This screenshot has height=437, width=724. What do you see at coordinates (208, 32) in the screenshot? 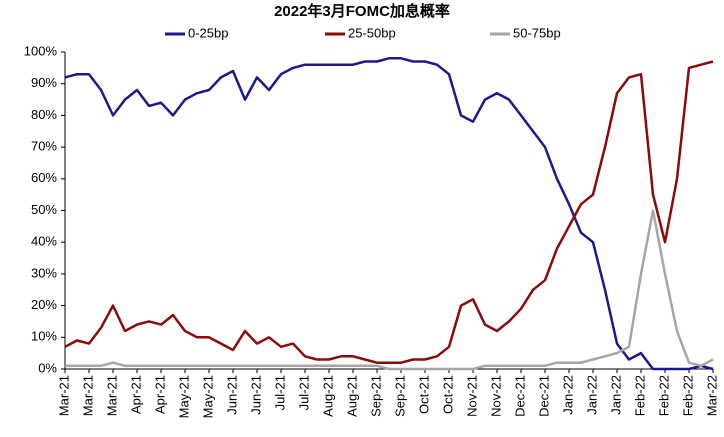
I see `legend-label: 0-25bp` at bounding box center [208, 32].